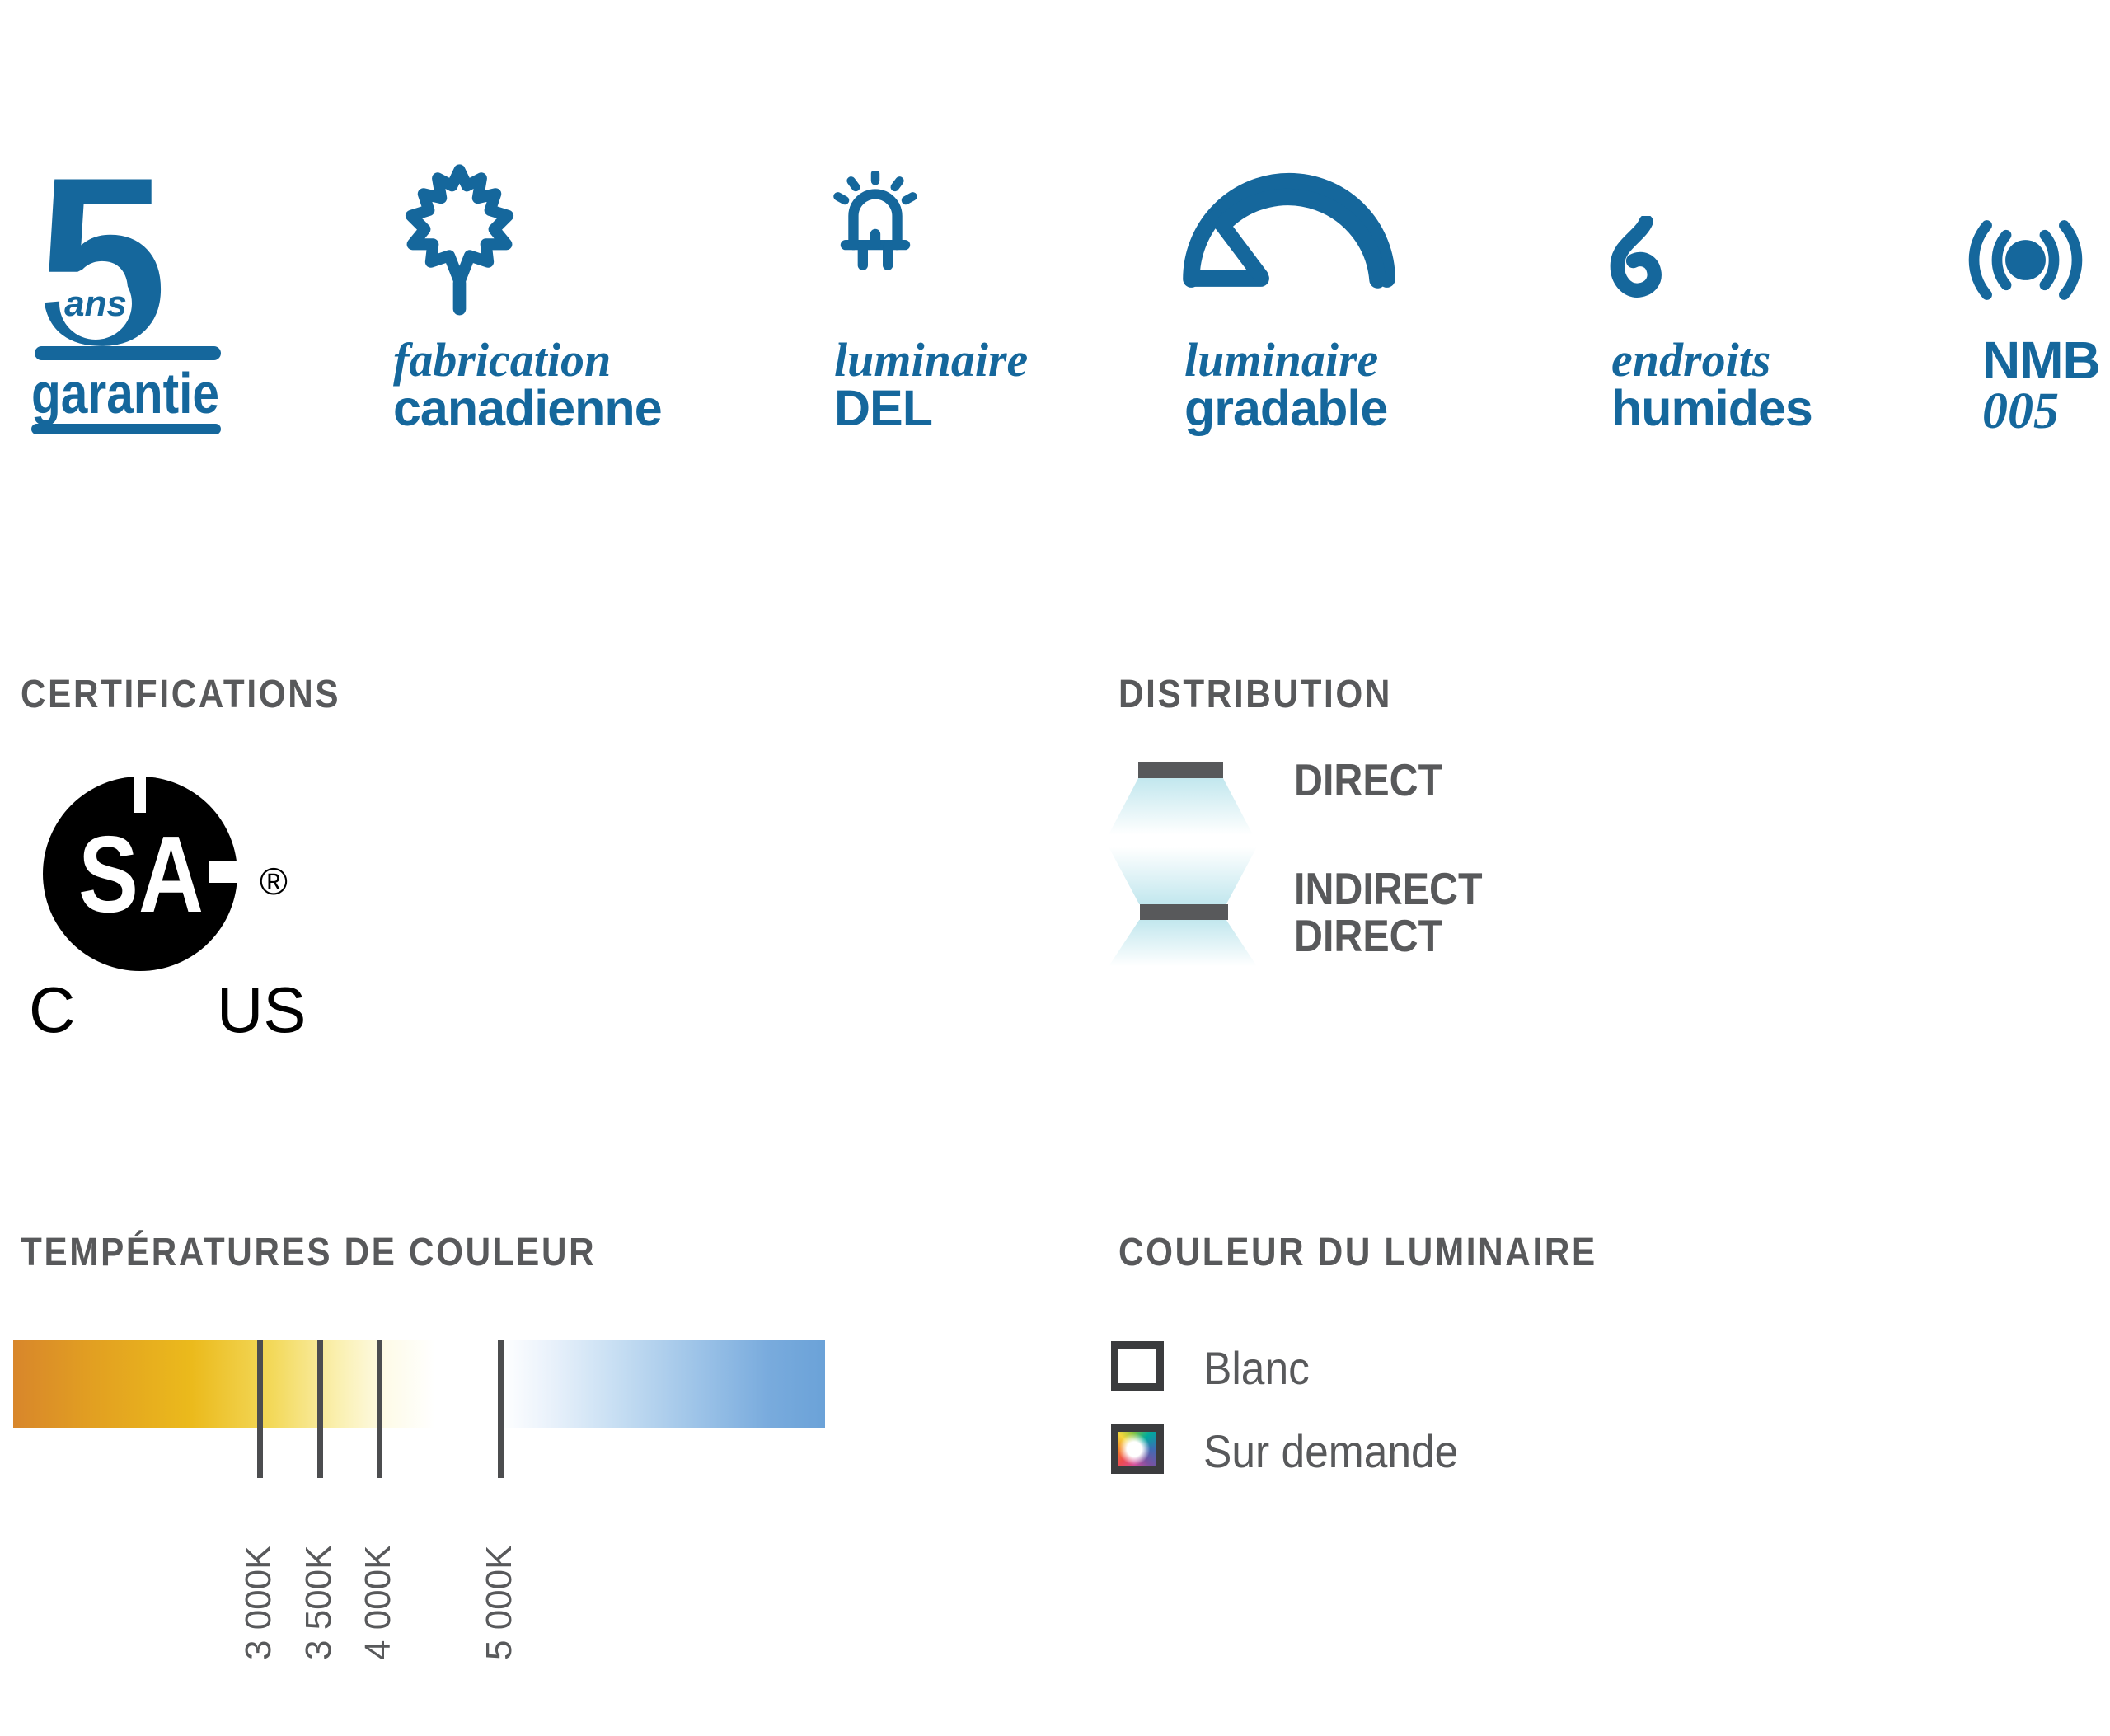 This screenshot has height=1736, width=2110. Describe the element at coordinates (502, 360) in the screenshot. I see `badge-made-in-canada-line1: fabrication` at that location.